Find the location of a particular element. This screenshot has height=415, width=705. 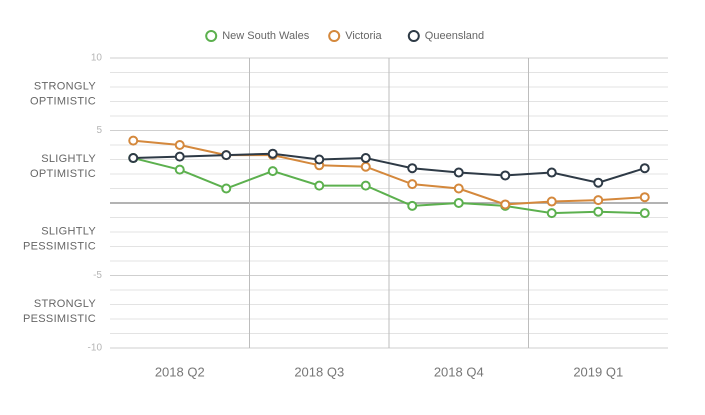

legend-label: Victoria is located at coordinates (363, 36).